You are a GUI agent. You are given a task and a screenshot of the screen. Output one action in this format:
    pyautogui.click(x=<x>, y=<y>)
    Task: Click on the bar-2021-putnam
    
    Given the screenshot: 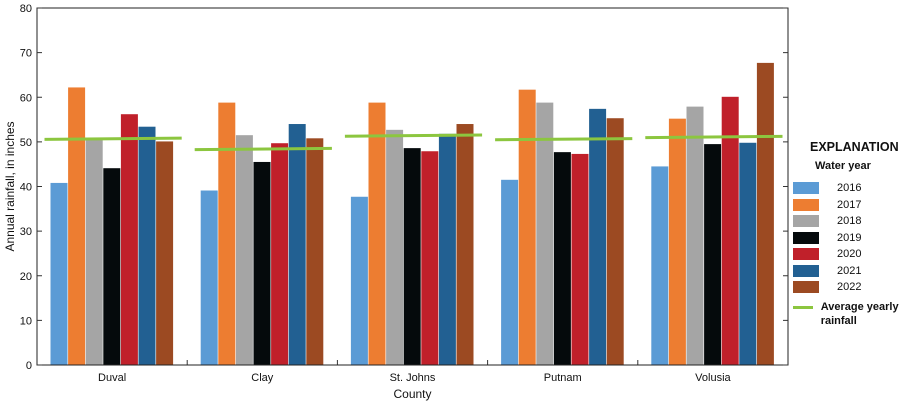 What is the action you would take?
    pyautogui.click(x=598, y=236)
    